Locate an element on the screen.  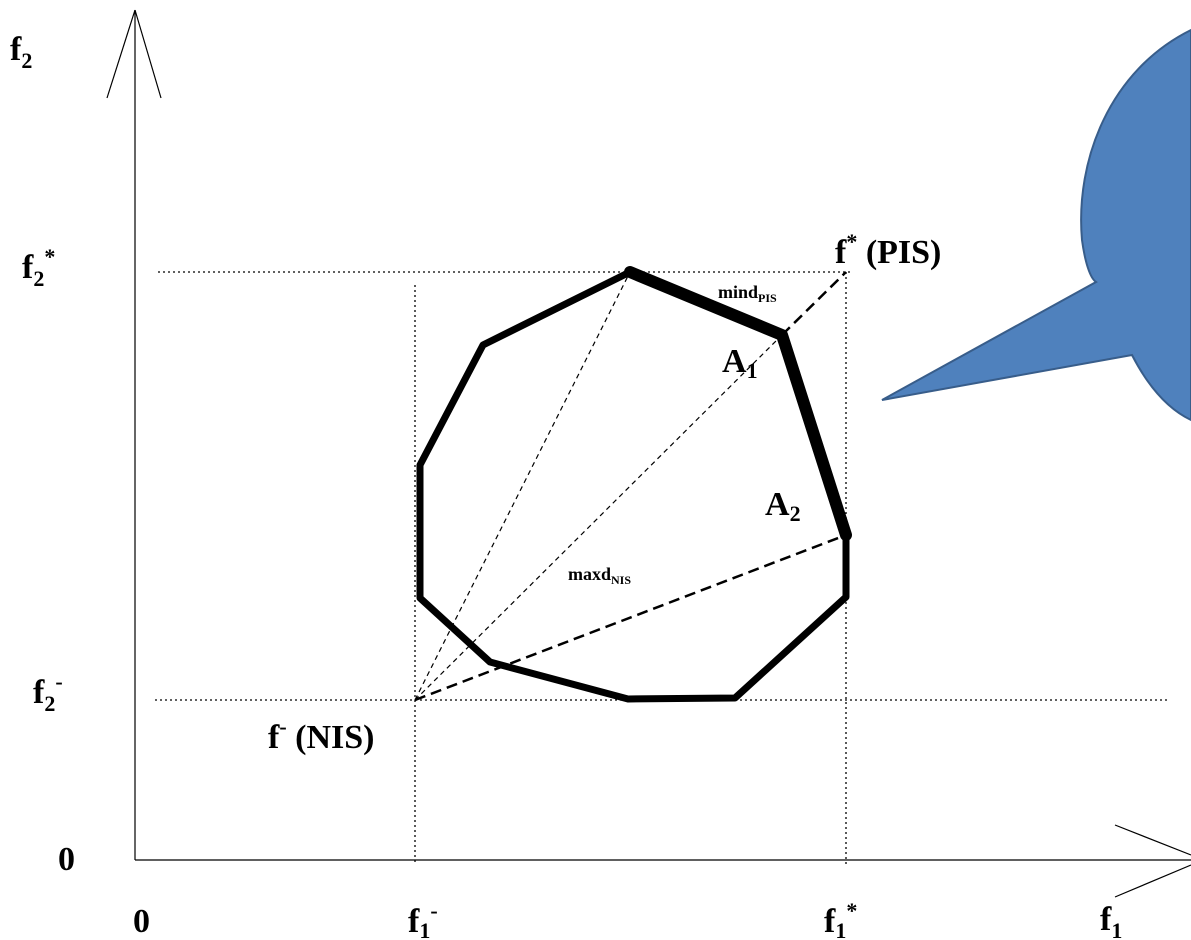
min-pis-distance-label: mindPIS is located at coordinates (747, 293).